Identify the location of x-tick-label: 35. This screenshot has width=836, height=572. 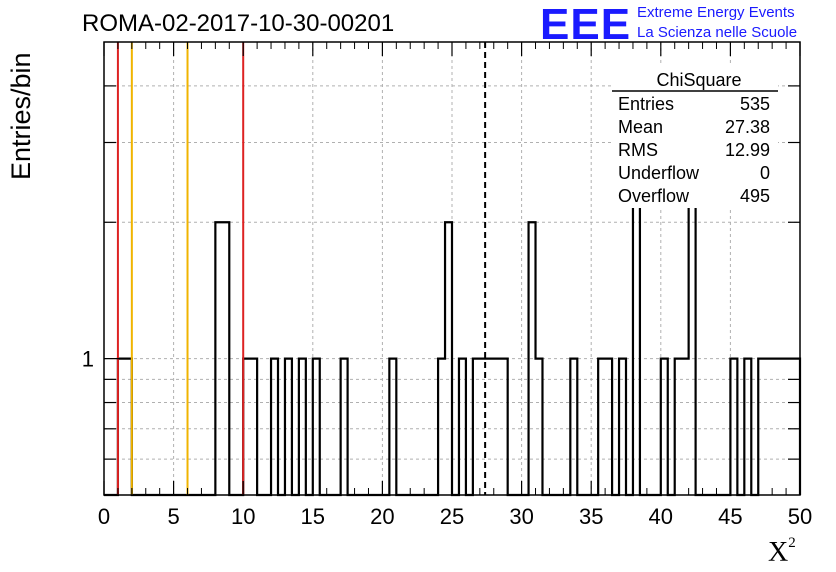
(591, 516).